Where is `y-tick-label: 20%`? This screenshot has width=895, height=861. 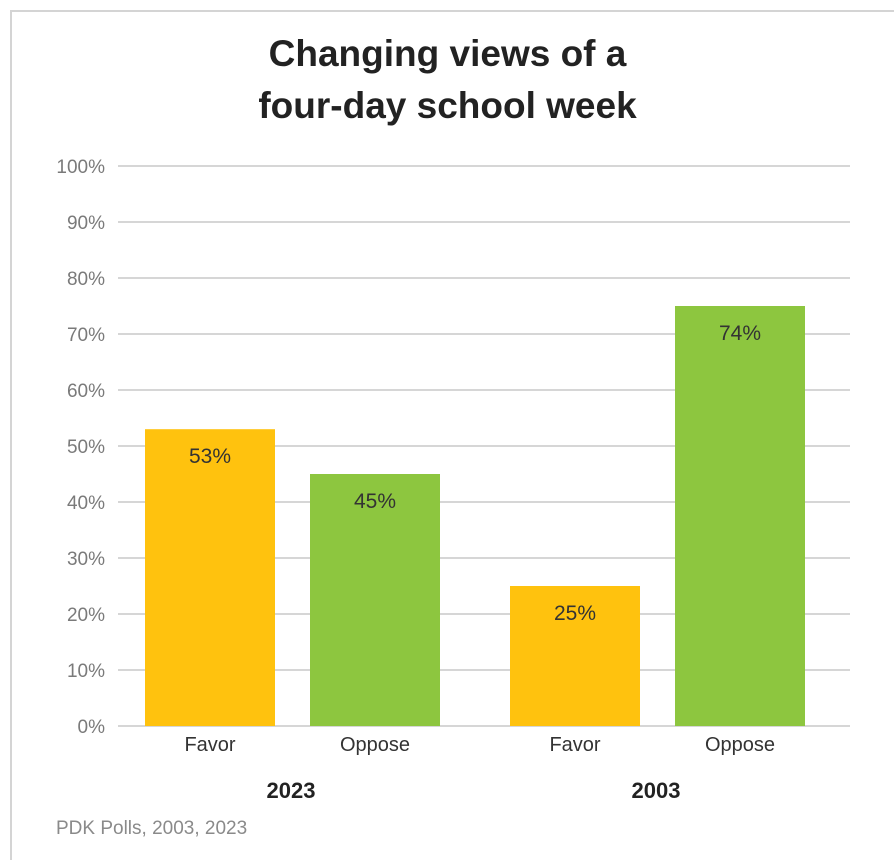
y-tick-label: 20% is located at coordinates (86, 615).